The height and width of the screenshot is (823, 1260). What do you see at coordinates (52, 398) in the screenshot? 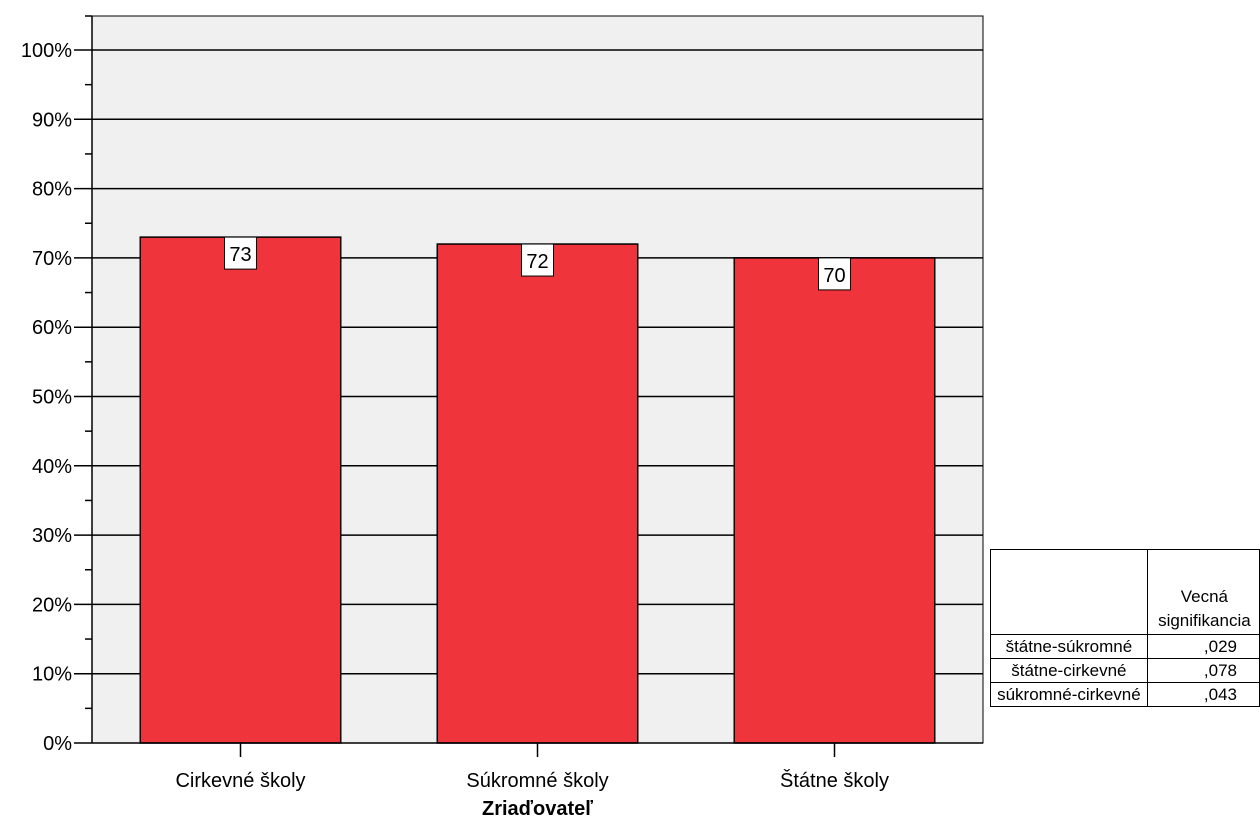
I see `y-tick-label: 50%` at bounding box center [52, 398].